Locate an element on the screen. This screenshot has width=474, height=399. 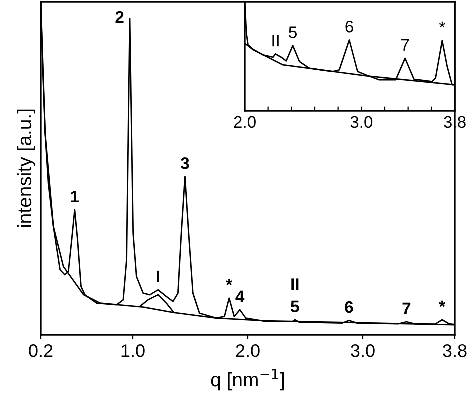
annotation: 4 is located at coordinates (240, 296).